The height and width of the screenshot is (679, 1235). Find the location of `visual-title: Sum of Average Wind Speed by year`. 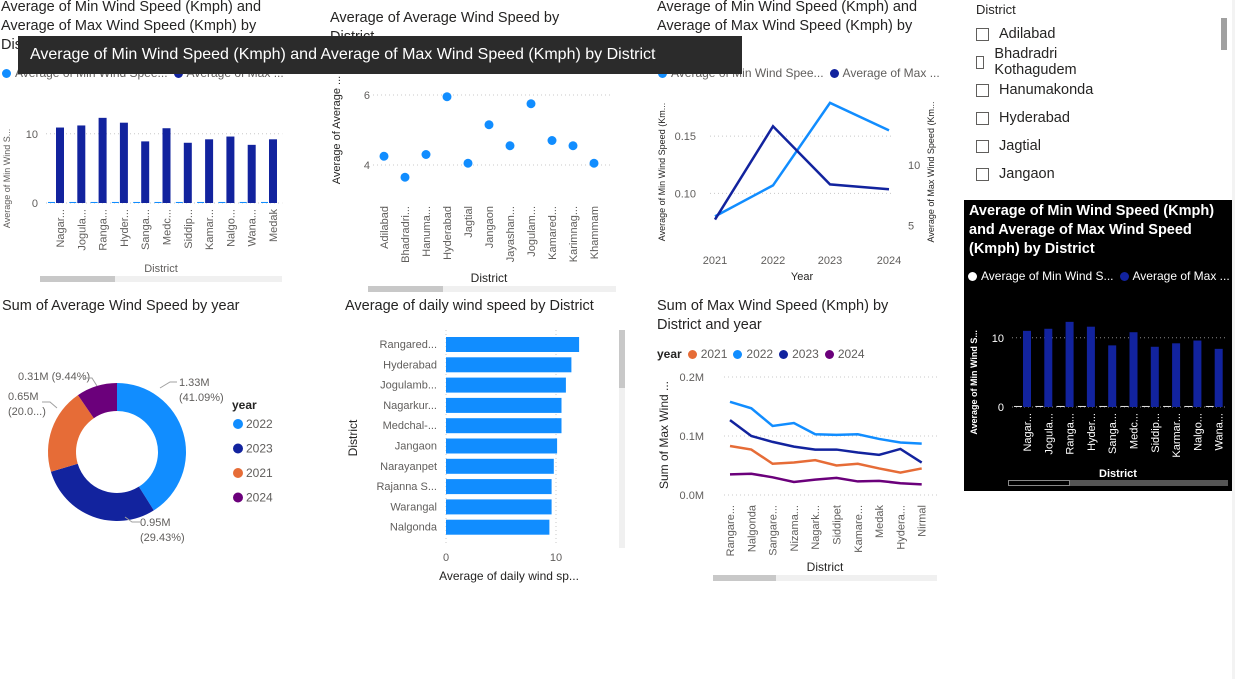

visual-title: Sum of Average Wind Speed by year is located at coordinates (121, 306).